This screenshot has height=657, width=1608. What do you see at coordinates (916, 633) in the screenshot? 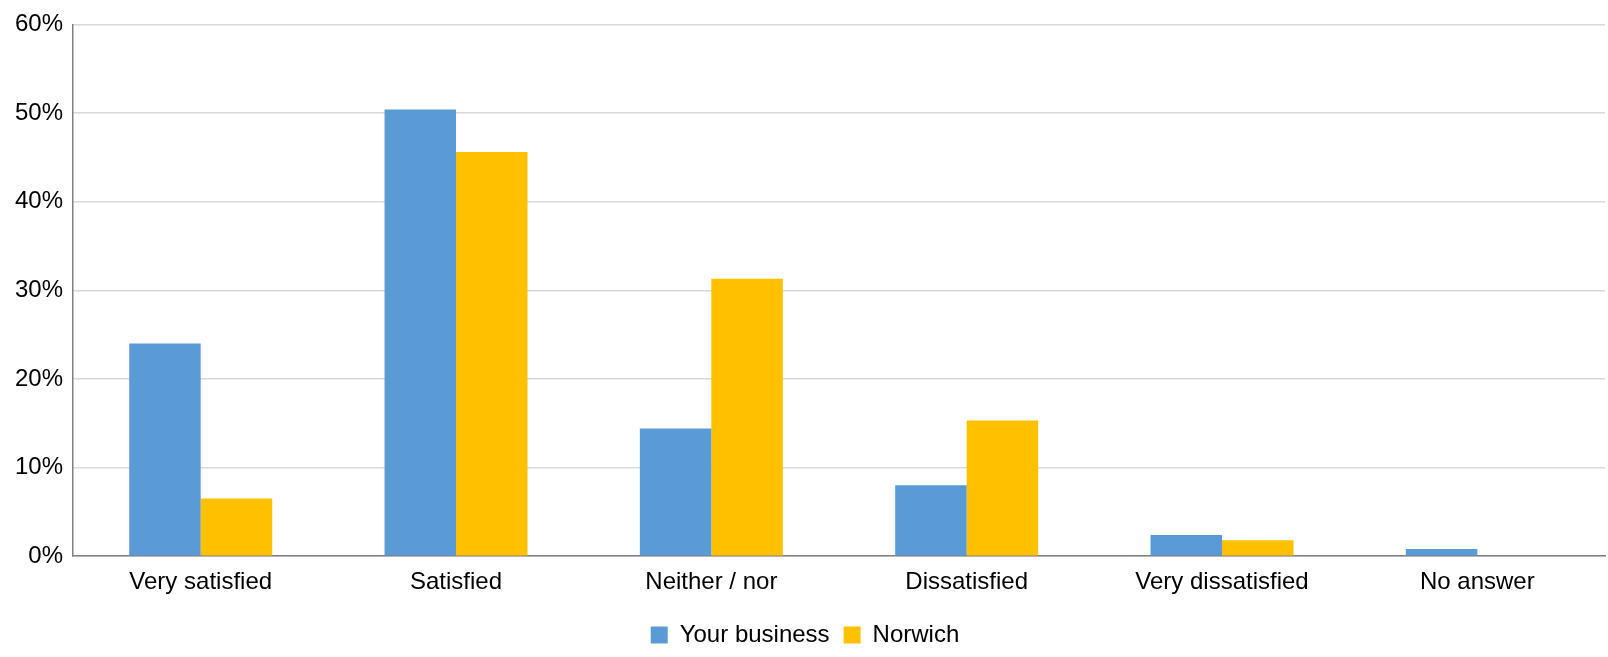
I see `legend-label: Norwich` at bounding box center [916, 633].